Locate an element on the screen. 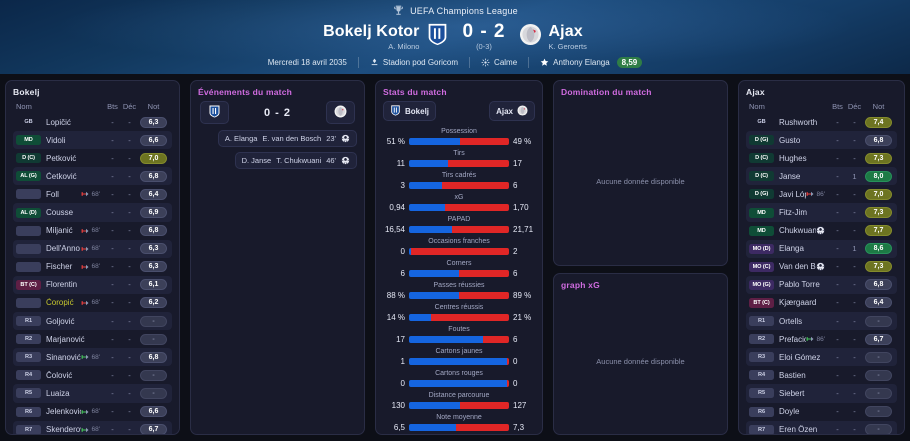 The height and width of the screenshot is (441, 910). player-rating-badge: 6,9 is located at coordinates (153, 213).